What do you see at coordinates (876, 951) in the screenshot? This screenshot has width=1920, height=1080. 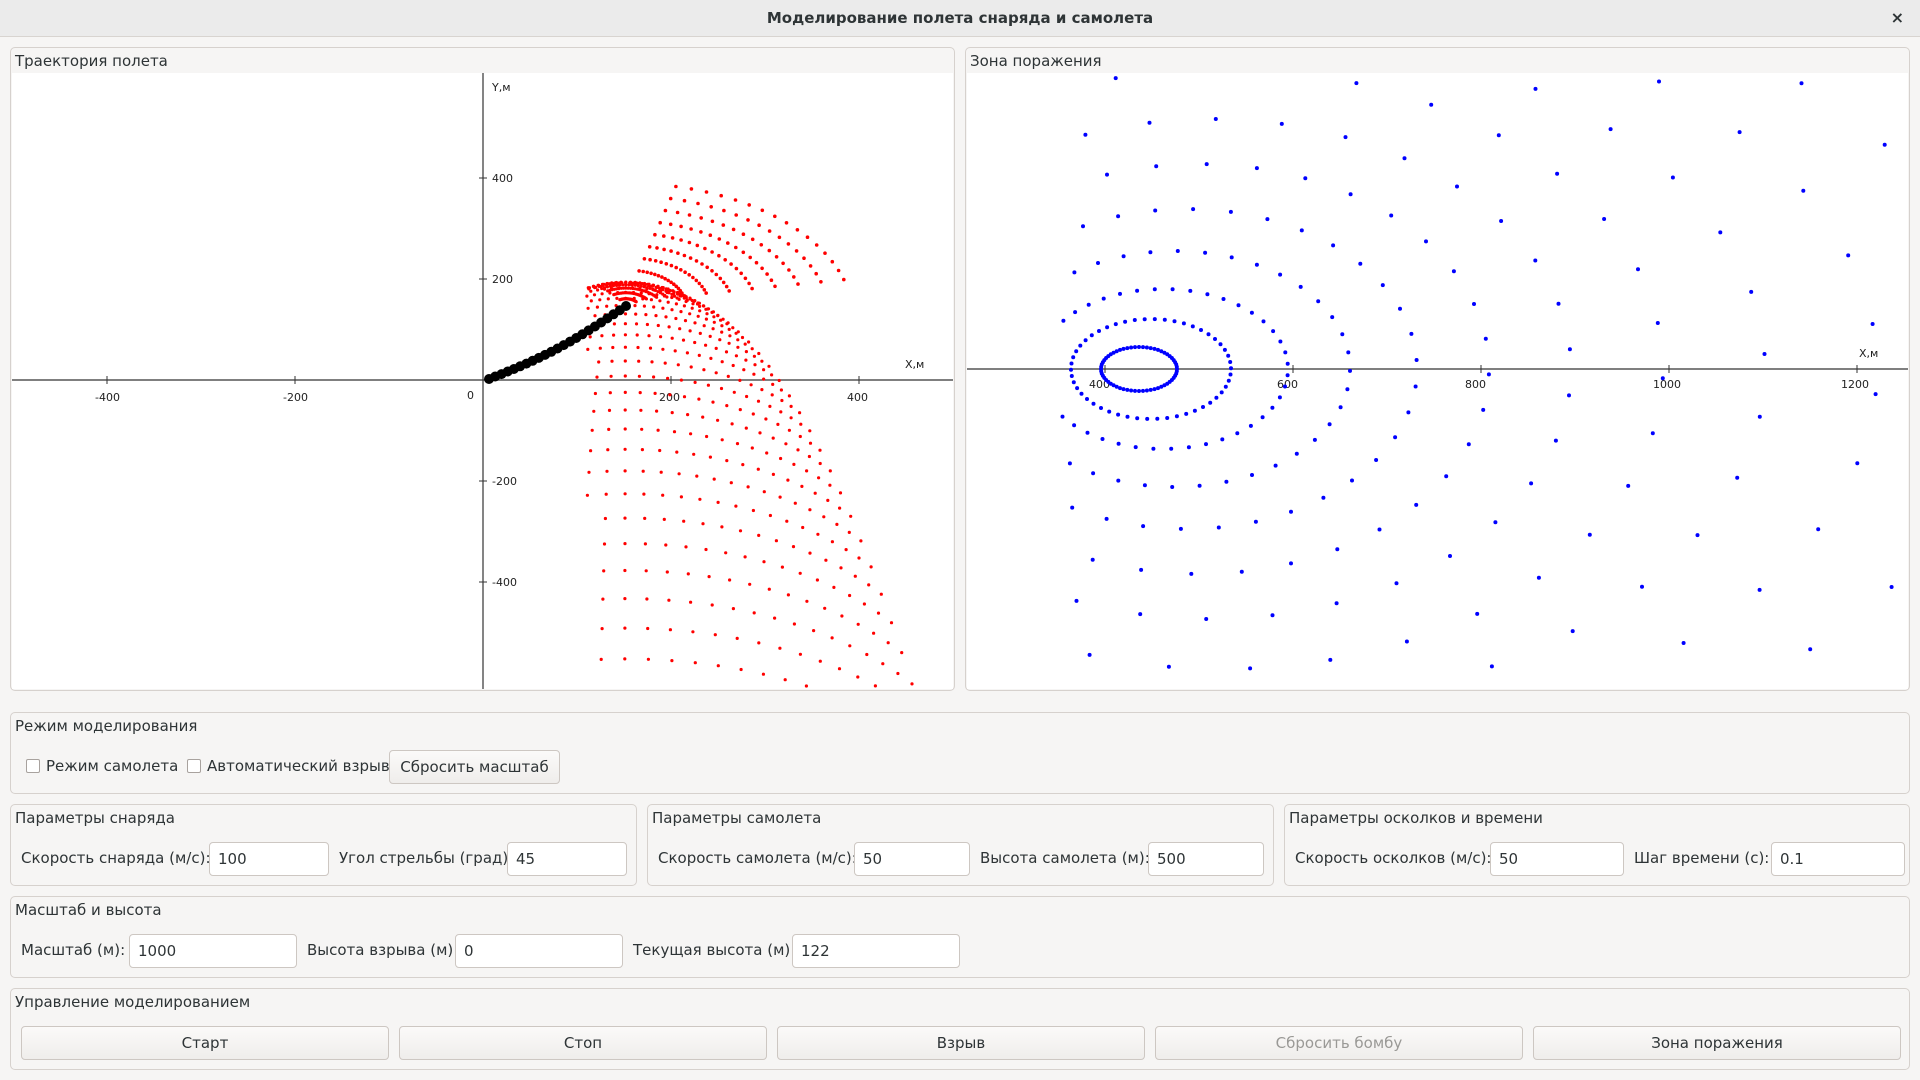 I see `current-height-input` at bounding box center [876, 951].